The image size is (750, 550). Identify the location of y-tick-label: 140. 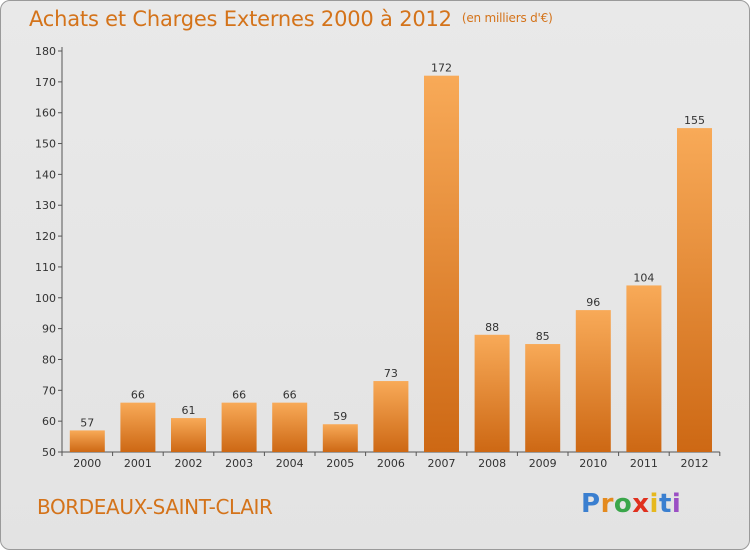
(45, 174).